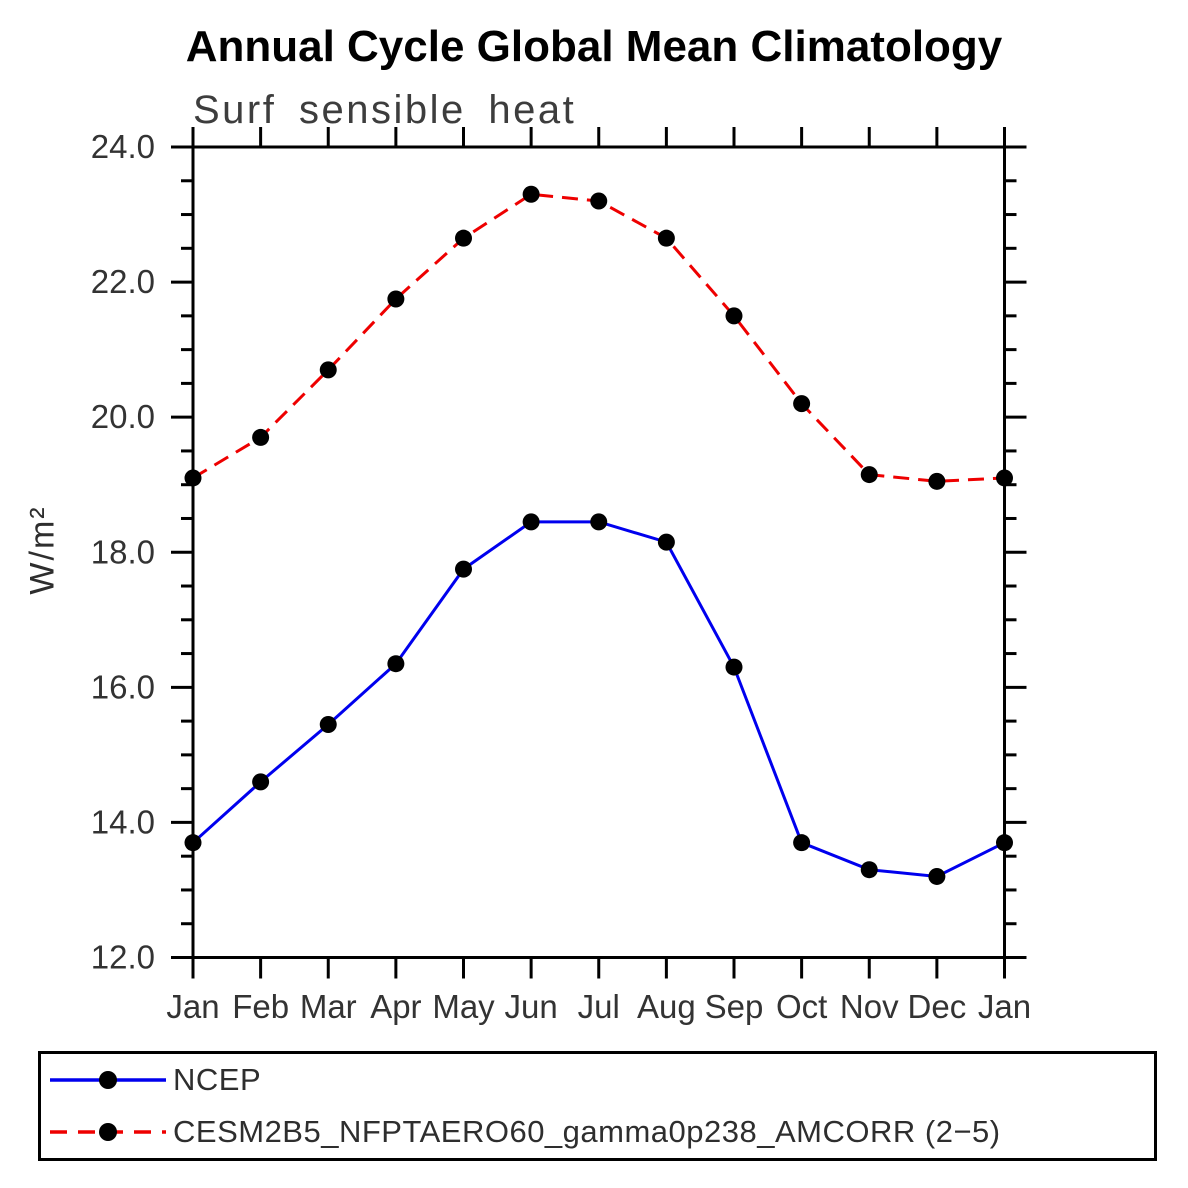  What do you see at coordinates (123, 551) in the screenshot?
I see `y-tick-label: 18.0` at bounding box center [123, 551].